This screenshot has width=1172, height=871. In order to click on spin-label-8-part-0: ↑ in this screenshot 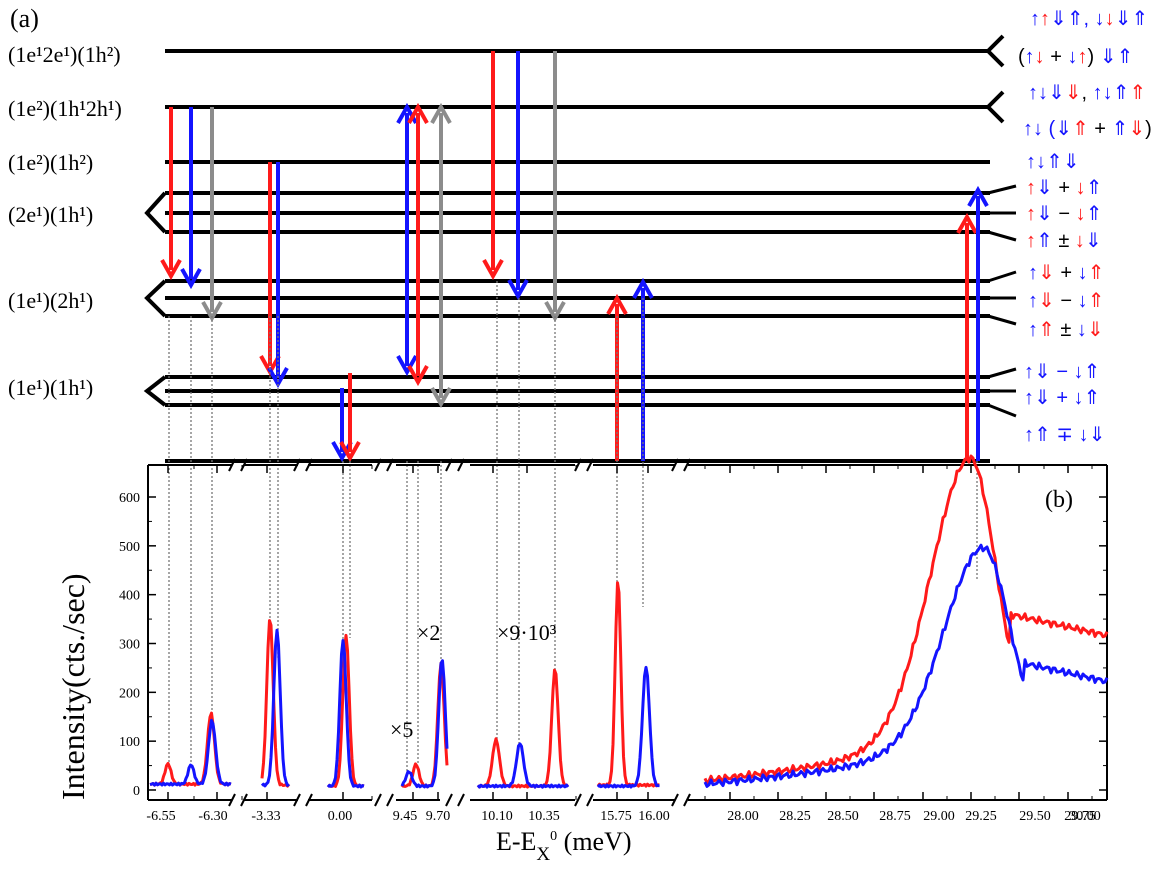, I will do `click(1033, 273)`.